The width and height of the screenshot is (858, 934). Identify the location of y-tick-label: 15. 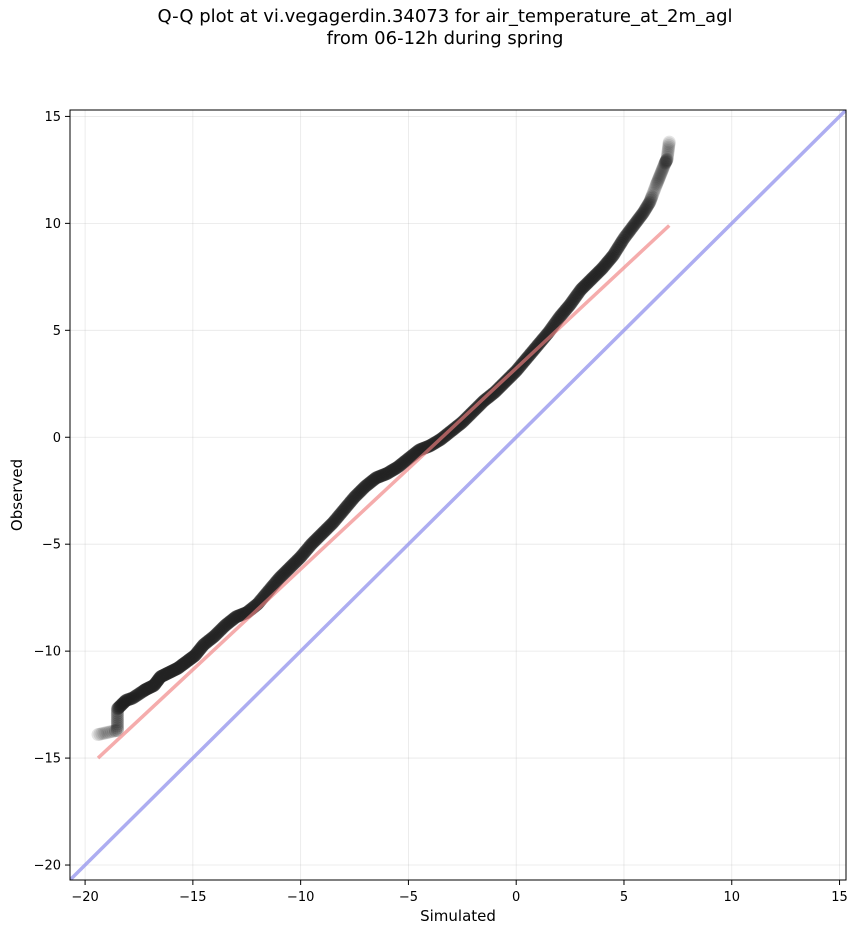
(52, 117).